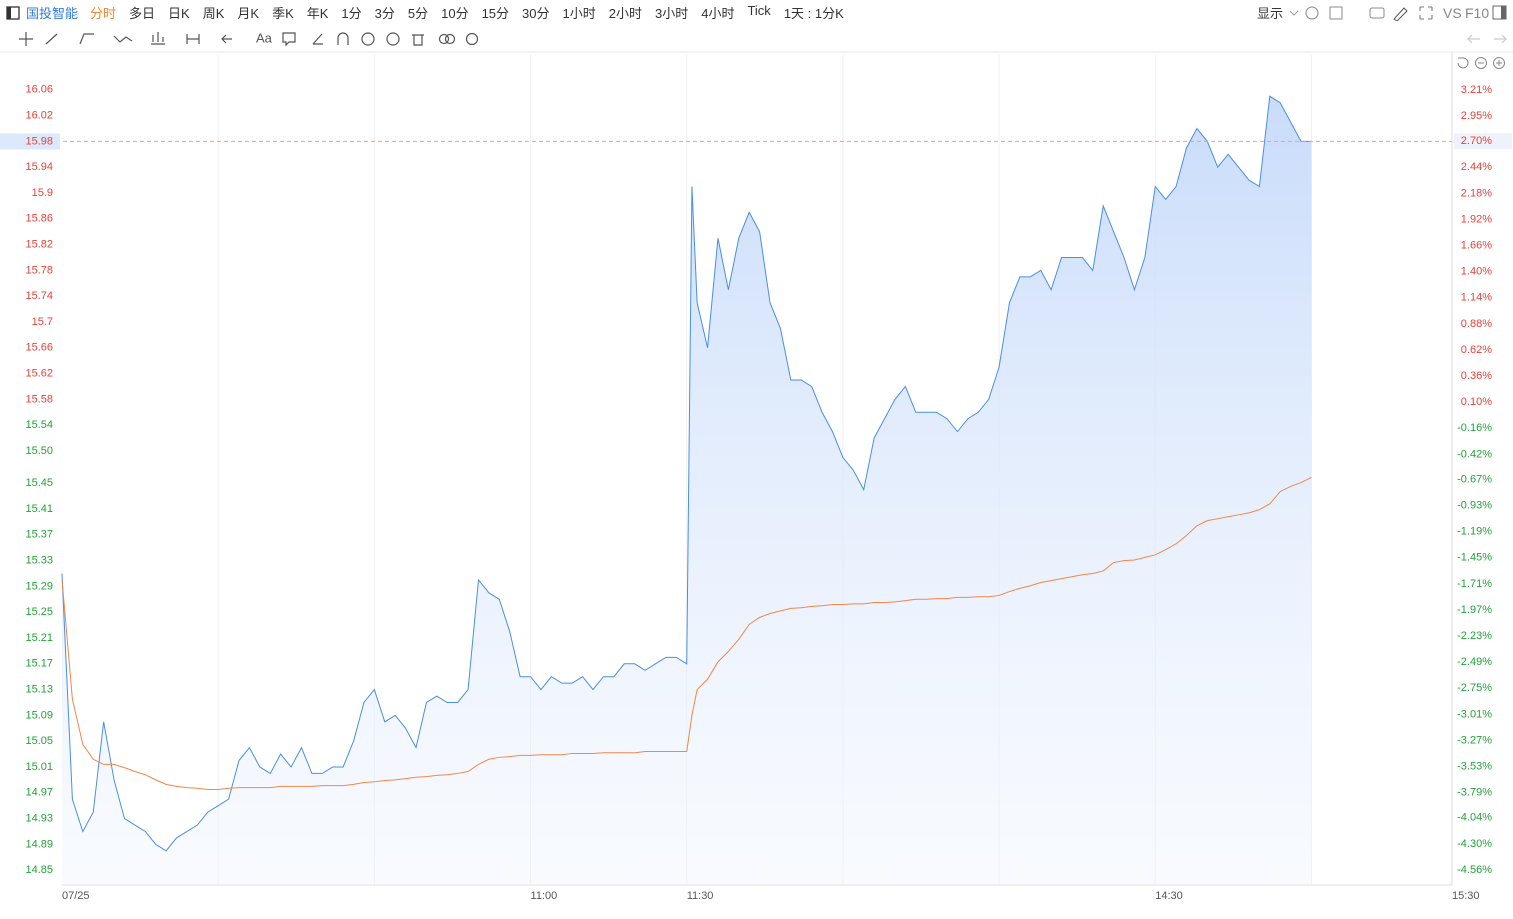 This screenshot has height=919, width=1513. What do you see at coordinates (317, 13) in the screenshot?
I see `period-button: 年K` at bounding box center [317, 13].